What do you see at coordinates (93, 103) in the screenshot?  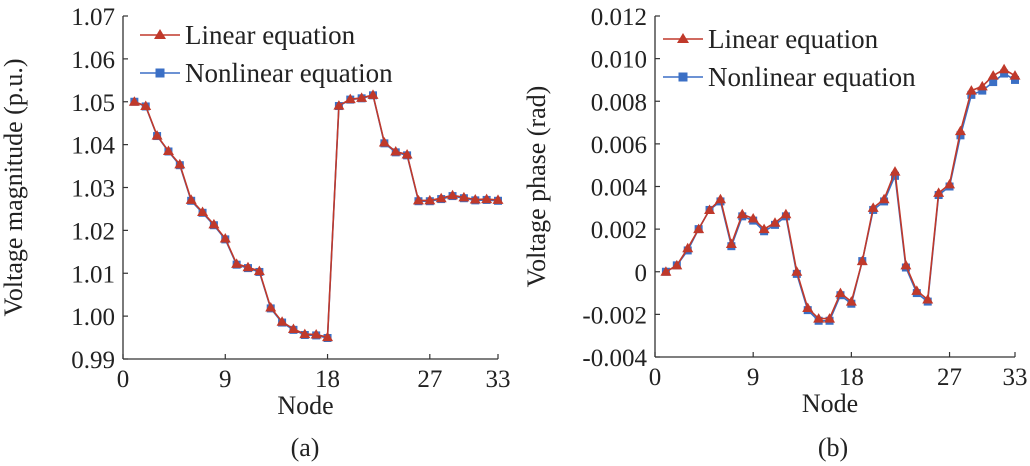 I see `y-tick-label: 1.05` at bounding box center [93, 103].